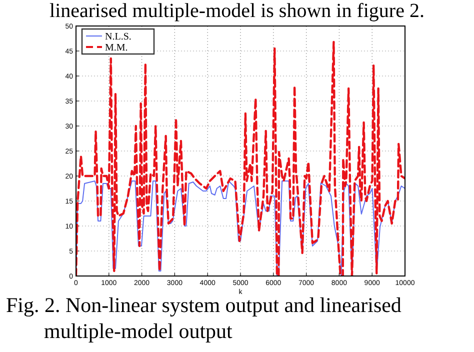 The image size is (474, 352). What do you see at coordinates (237, 11) in the screenshot?
I see `text: linearised multiple-model is shown in figure 2.` at bounding box center [237, 11].